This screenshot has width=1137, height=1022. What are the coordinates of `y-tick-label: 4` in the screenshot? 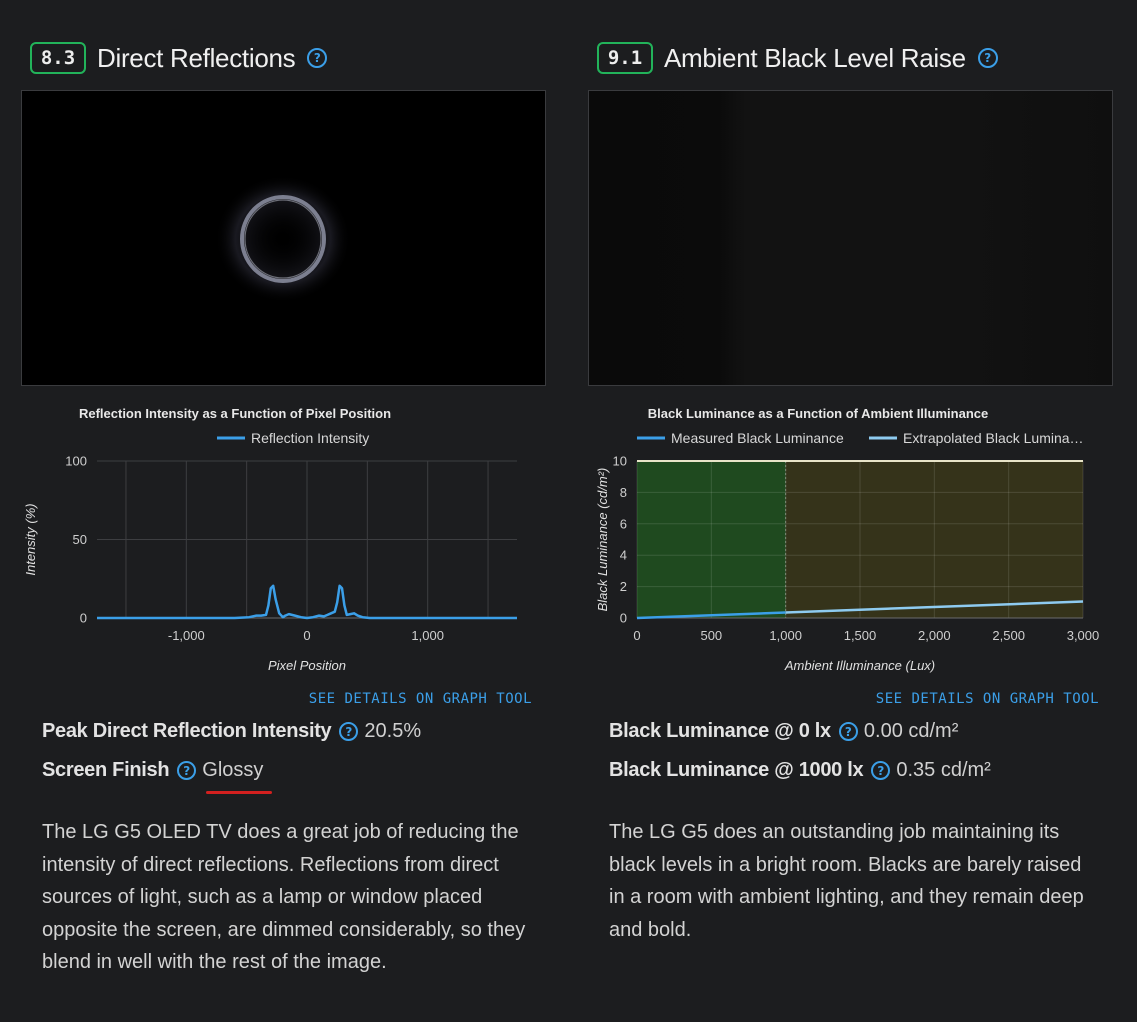 It's located at (623, 555).